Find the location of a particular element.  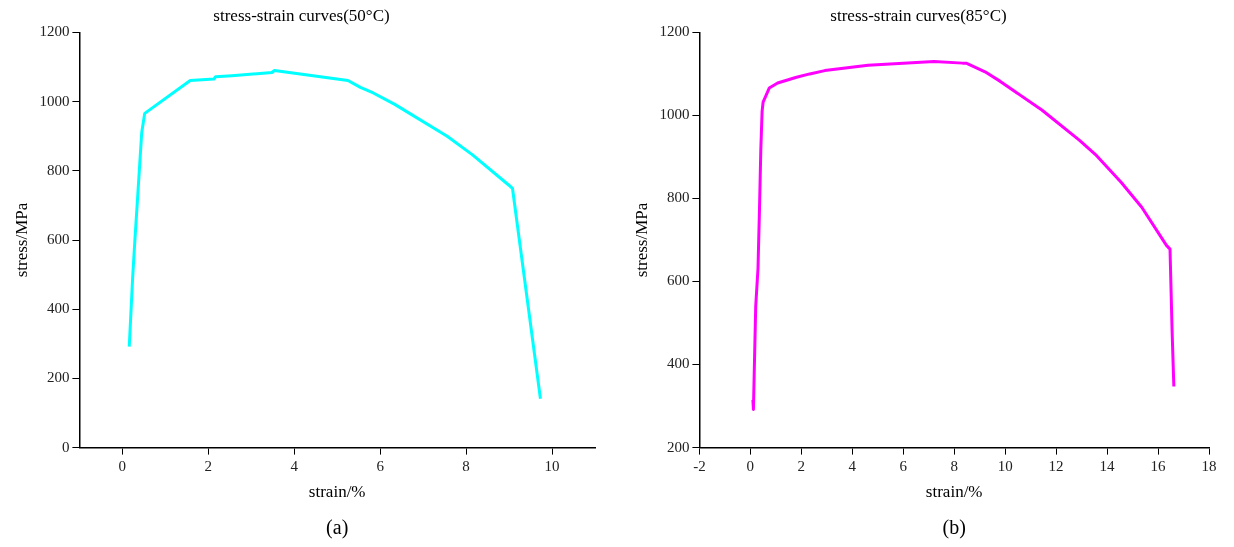

x-tick-label: 12 is located at coordinates (1056, 465).